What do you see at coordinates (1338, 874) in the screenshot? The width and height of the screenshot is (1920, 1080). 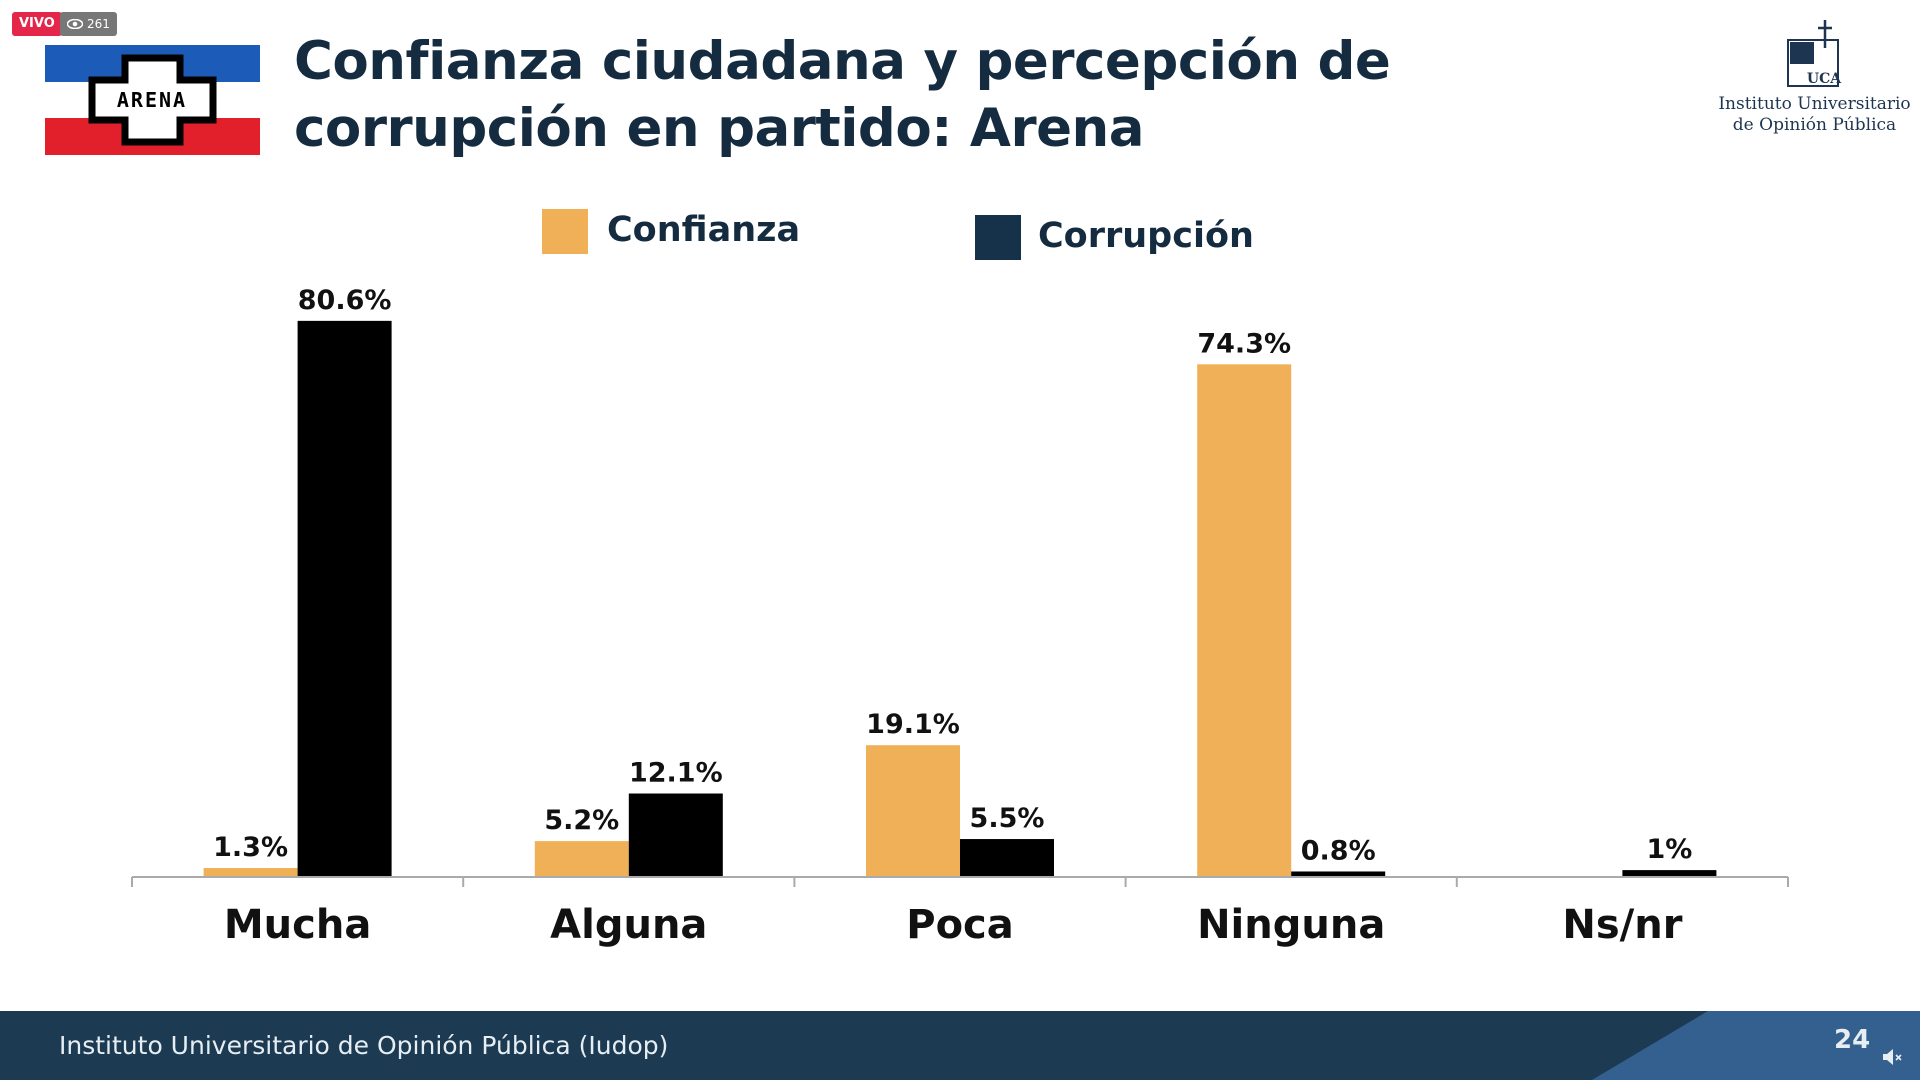 I see `bar-corrupción-ninguna` at bounding box center [1338, 874].